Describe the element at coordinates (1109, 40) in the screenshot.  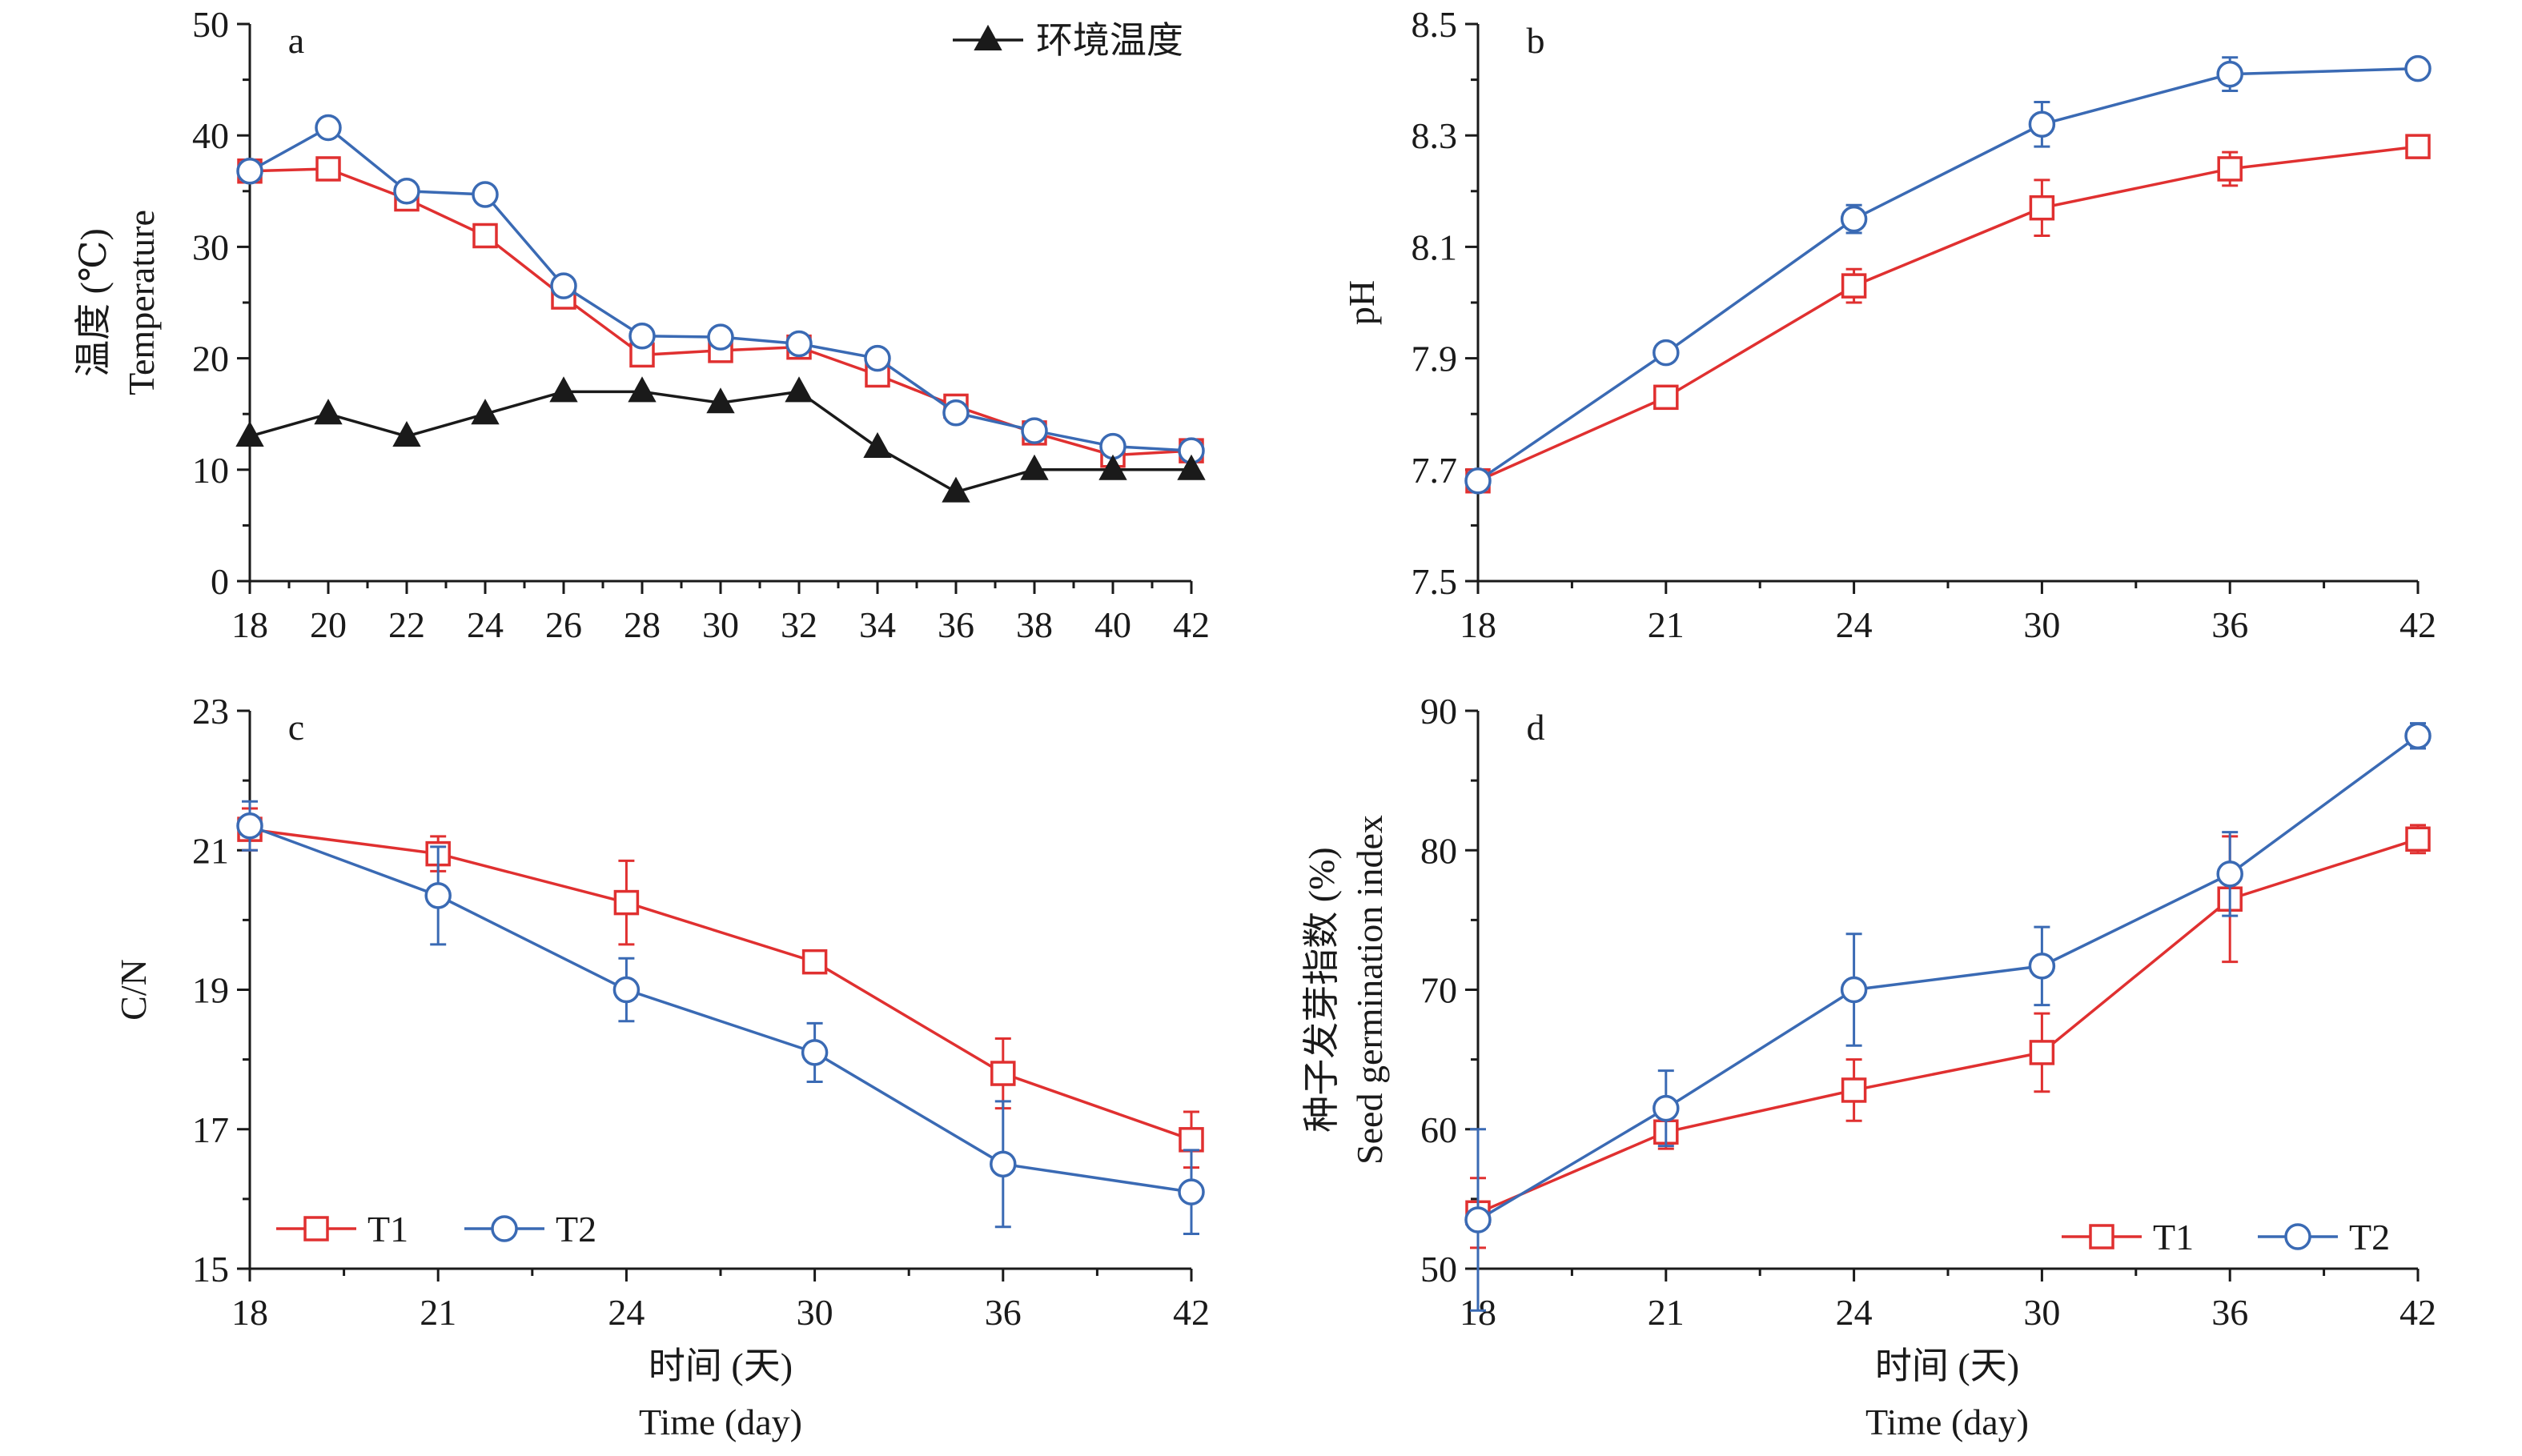
I see `legend-label-ambient: 环境温度` at that location.